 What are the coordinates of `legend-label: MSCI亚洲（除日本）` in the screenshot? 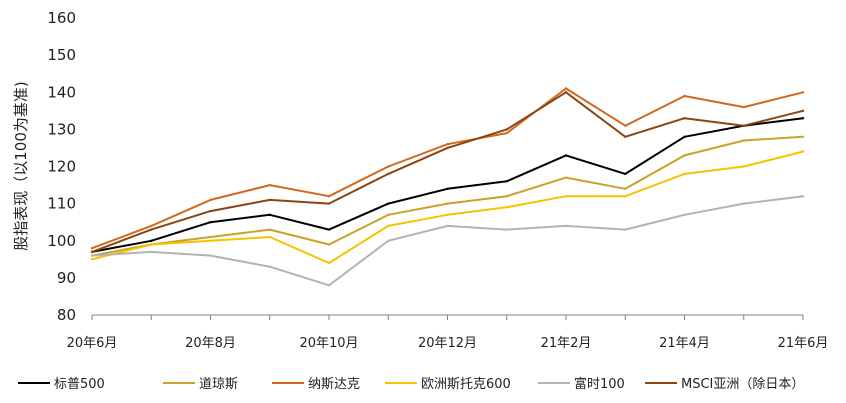 It's located at (742, 384).